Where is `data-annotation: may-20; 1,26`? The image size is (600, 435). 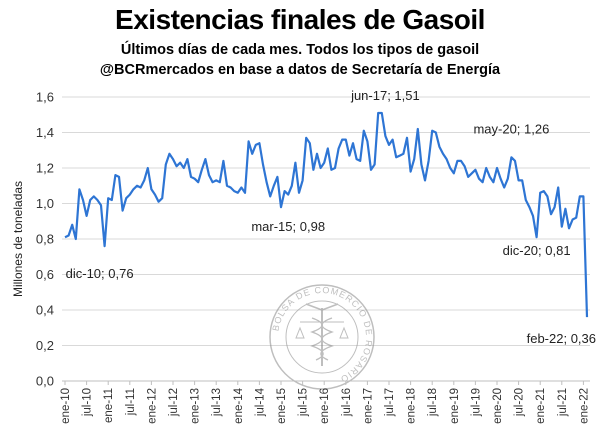 data-annotation: may-20; 1,26 is located at coordinates (511, 128).